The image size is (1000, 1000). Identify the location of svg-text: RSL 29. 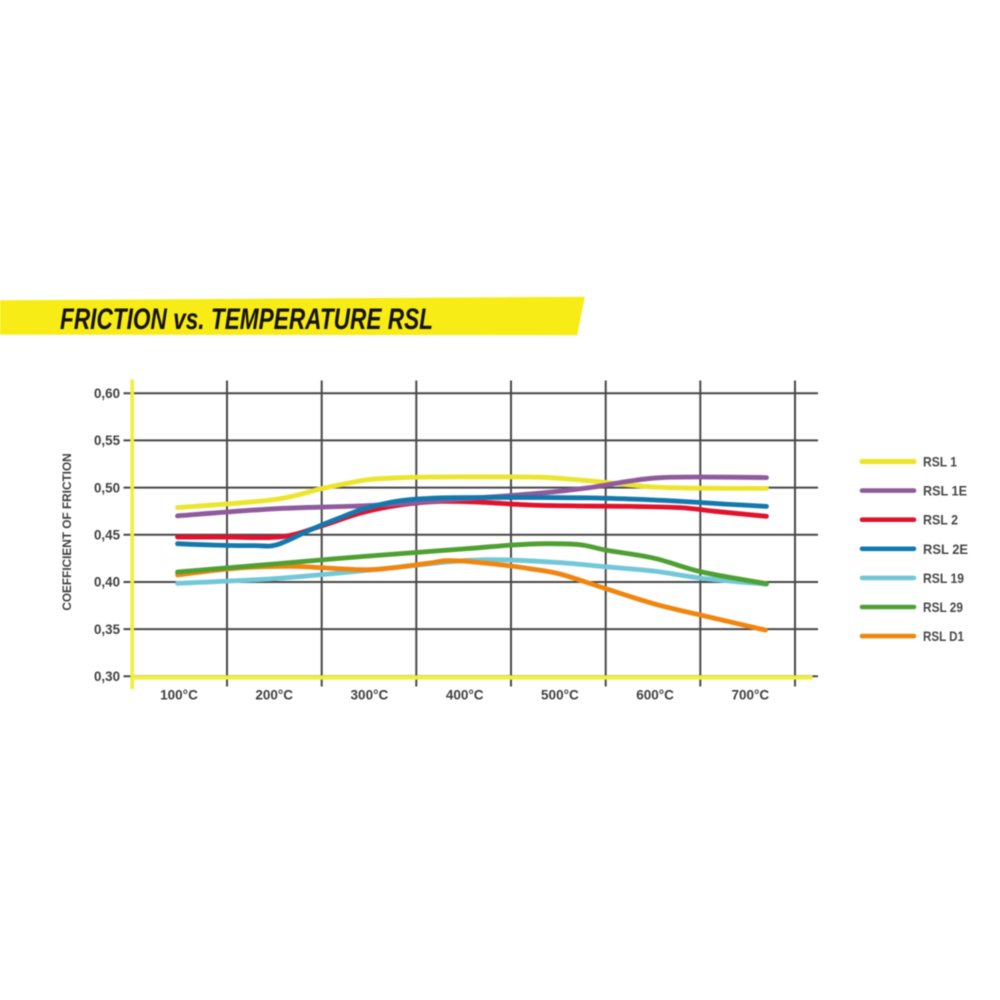
(943, 607).